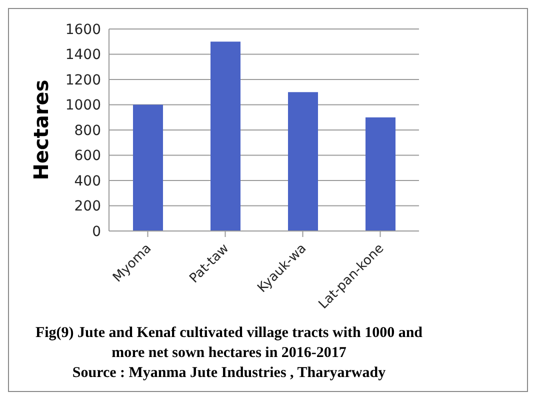 Image resolution: width=538 pixels, height=402 pixels. What do you see at coordinates (87, 206) in the screenshot?
I see `y-tick-label: 200` at bounding box center [87, 206].